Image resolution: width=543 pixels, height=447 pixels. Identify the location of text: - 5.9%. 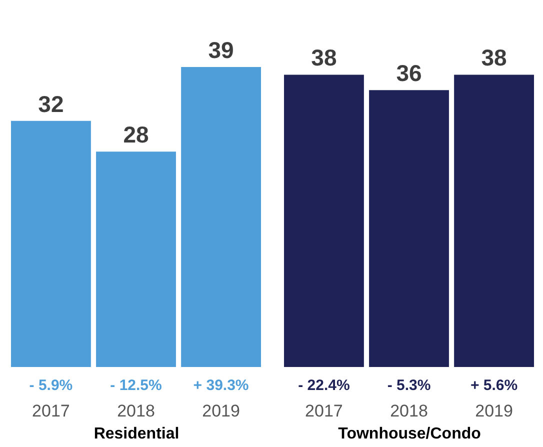
(51, 385).